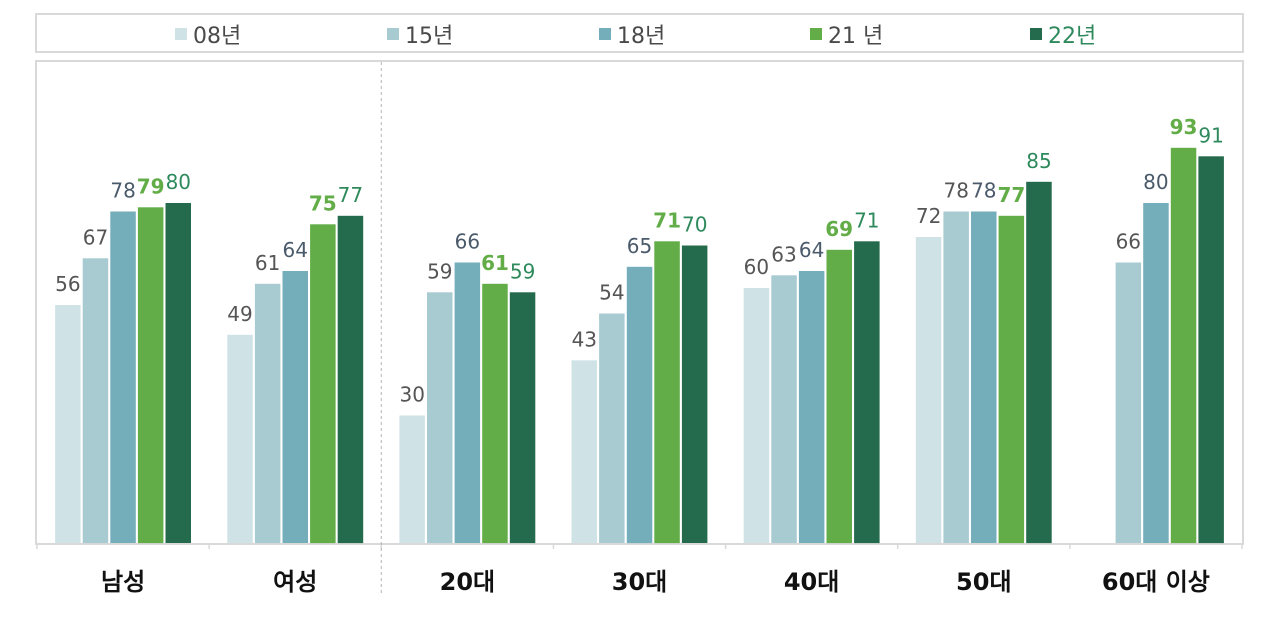 Image resolution: width=1280 pixels, height=617 pixels. Describe the element at coordinates (1210, 135) in the screenshot. I see `data-label: 91` at that location.